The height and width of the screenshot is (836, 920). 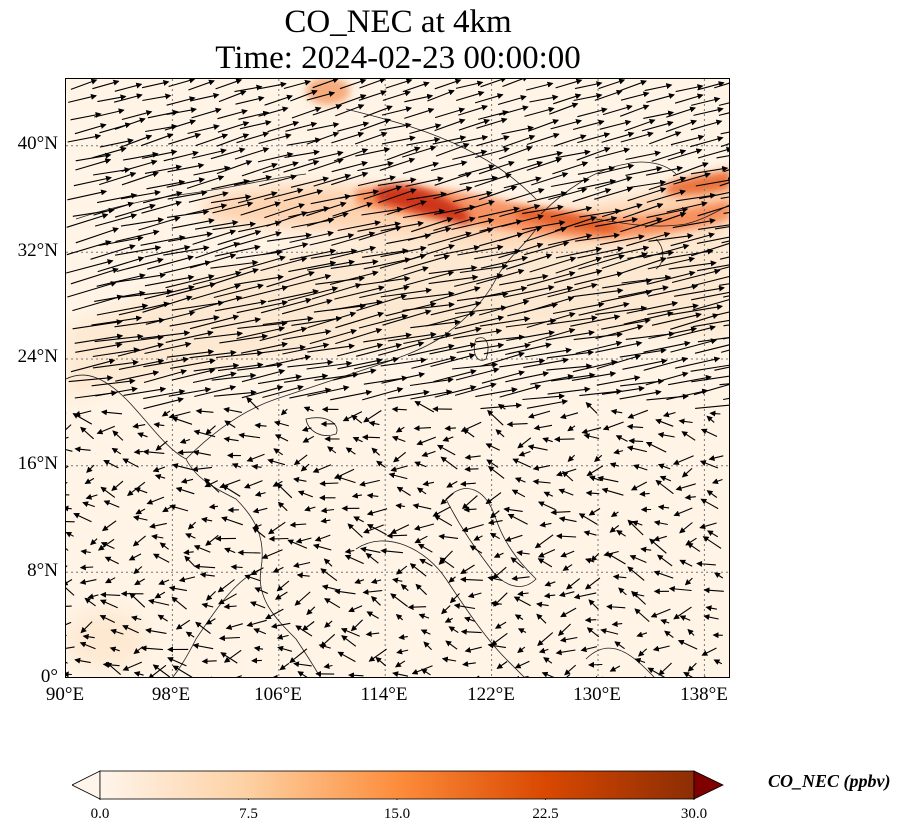 What do you see at coordinates (65, 694) in the screenshot?
I see `lon-tick-label: 90°E` at bounding box center [65, 694].